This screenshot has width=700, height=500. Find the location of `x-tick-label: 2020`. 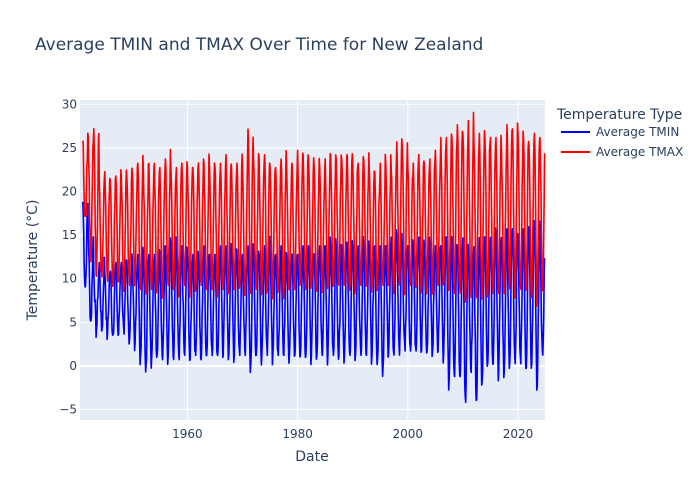

x-tick-label: 2020 is located at coordinates (518, 434).